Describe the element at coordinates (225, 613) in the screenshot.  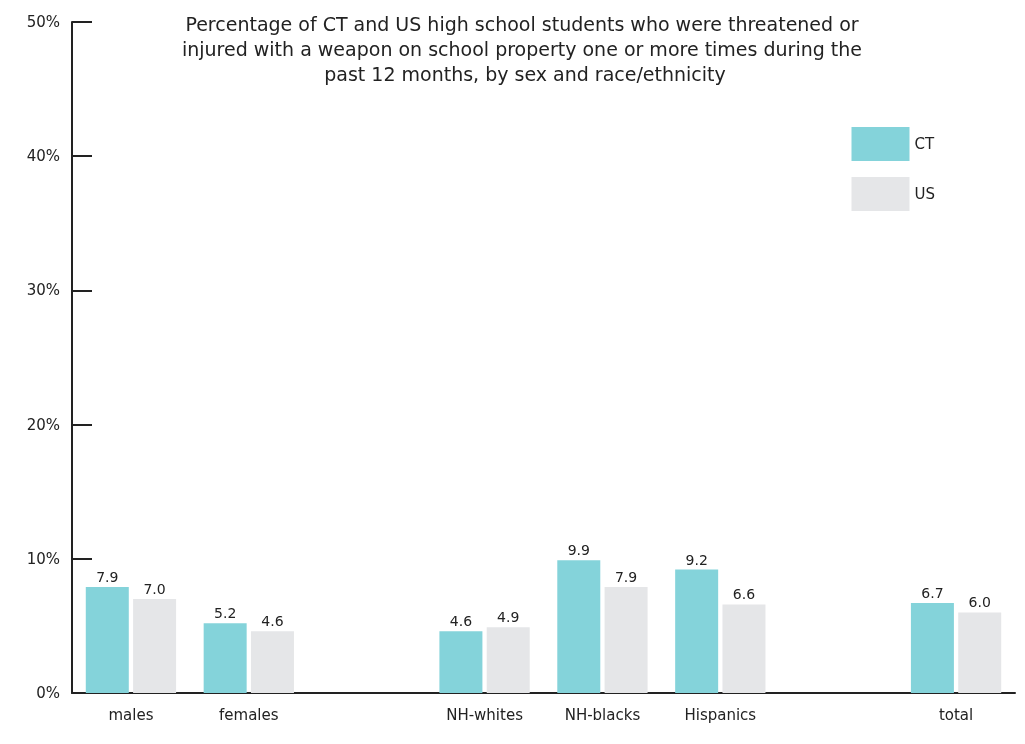
I see `data-label: 5.2` at that location.